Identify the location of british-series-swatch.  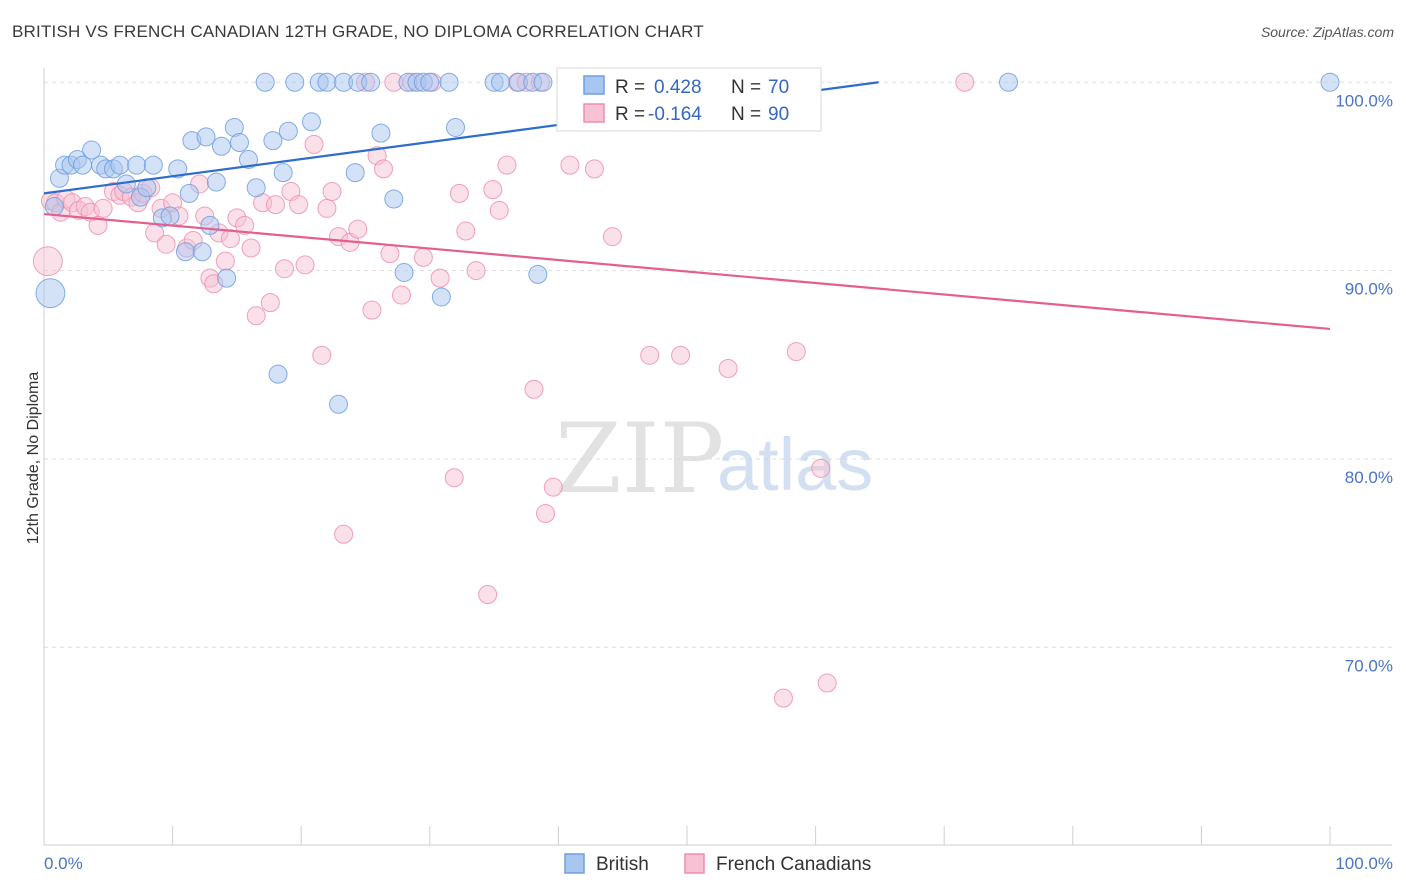
(574, 863).